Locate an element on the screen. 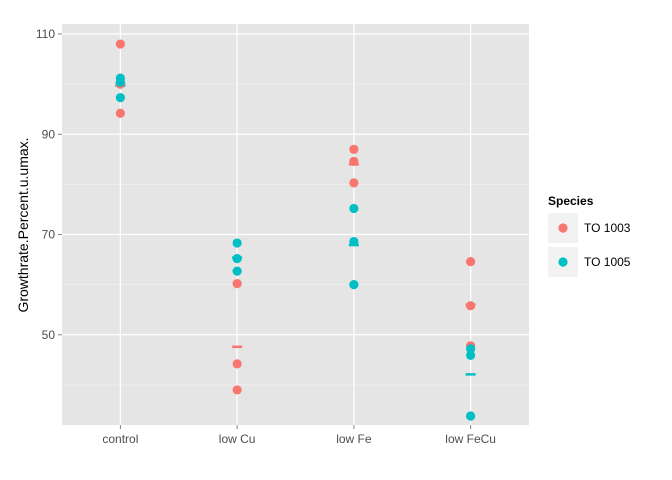 The image size is (672, 480). y-axis-title: Growthrate.Percent.u.umax. is located at coordinates (23, 224).